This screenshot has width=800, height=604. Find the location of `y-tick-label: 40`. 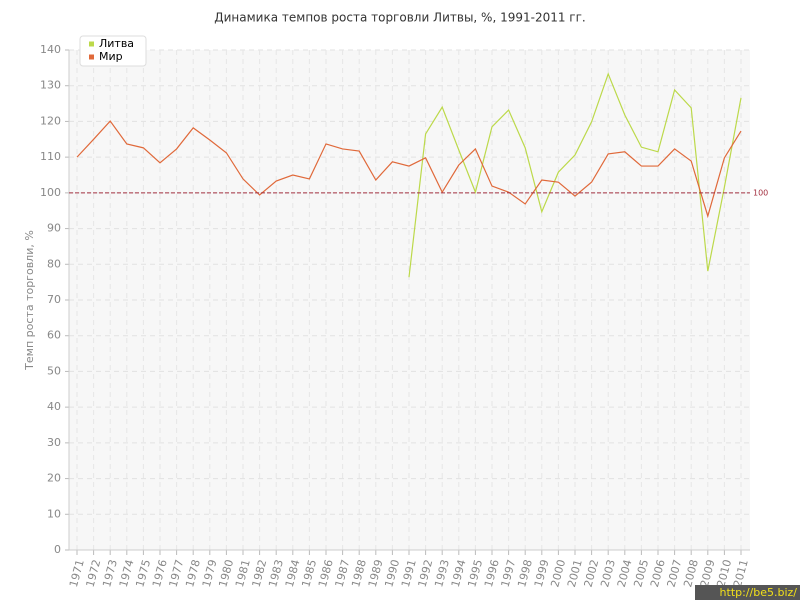

y-tick-label: 40 is located at coordinates (54, 406).